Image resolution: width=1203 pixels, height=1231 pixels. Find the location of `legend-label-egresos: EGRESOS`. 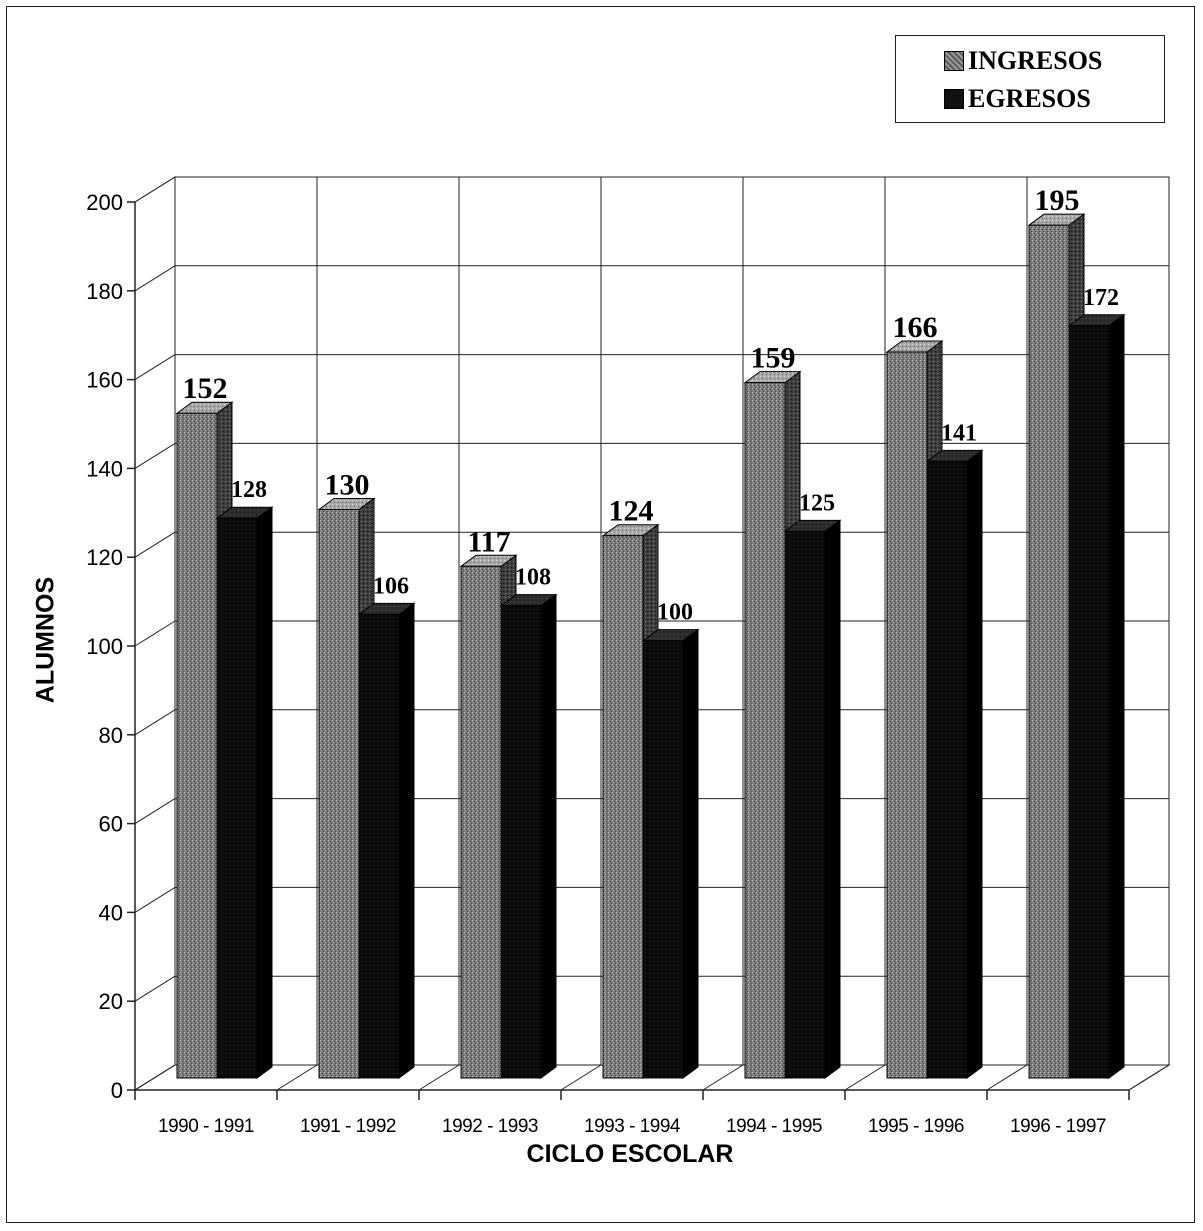

legend-label-egresos: EGRESOS is located at coordinates (1029, 98).